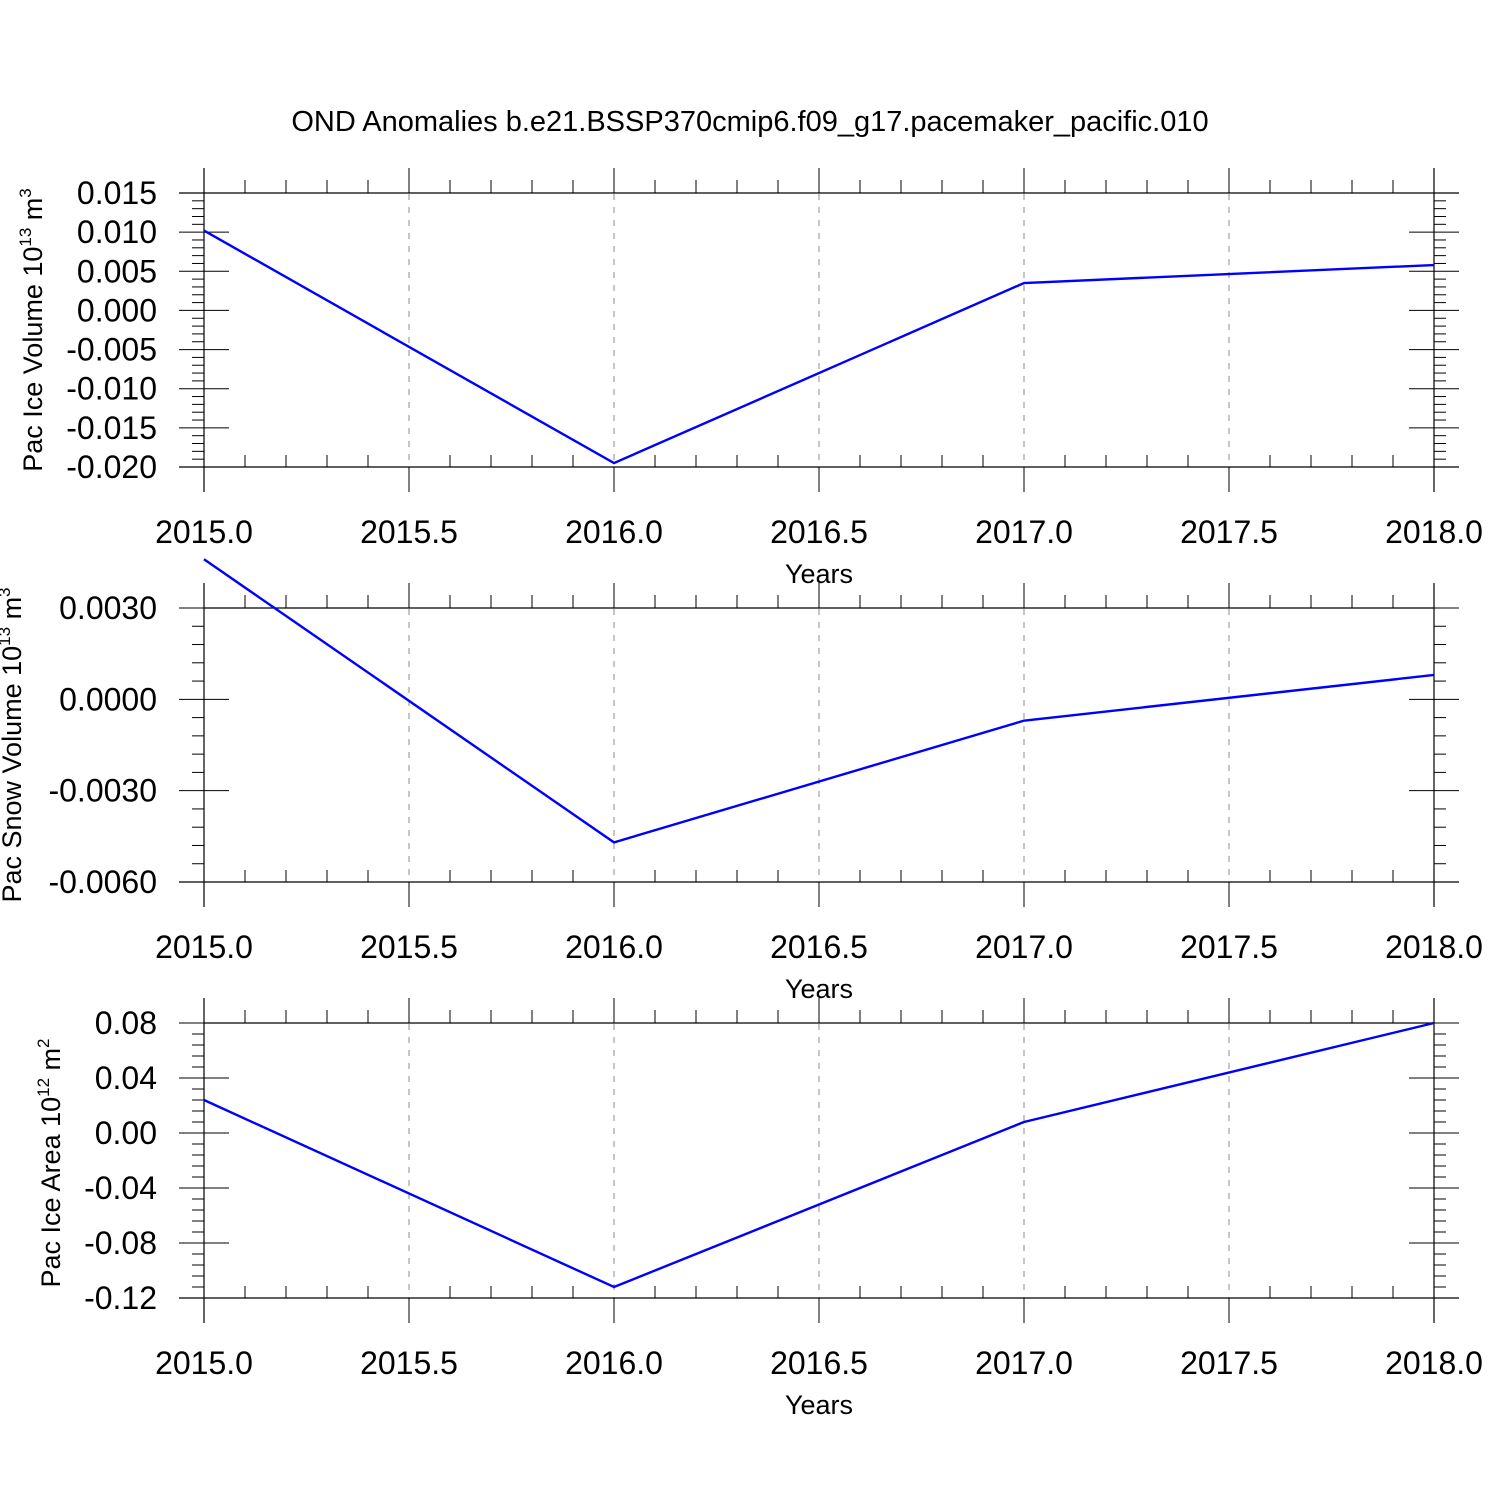 The image size is (1500, 1500). What do you see at coordinates (120, 1188) in the screenshot?
I see `y-tick-label: -0.04` at bounding box center [120, 1188].